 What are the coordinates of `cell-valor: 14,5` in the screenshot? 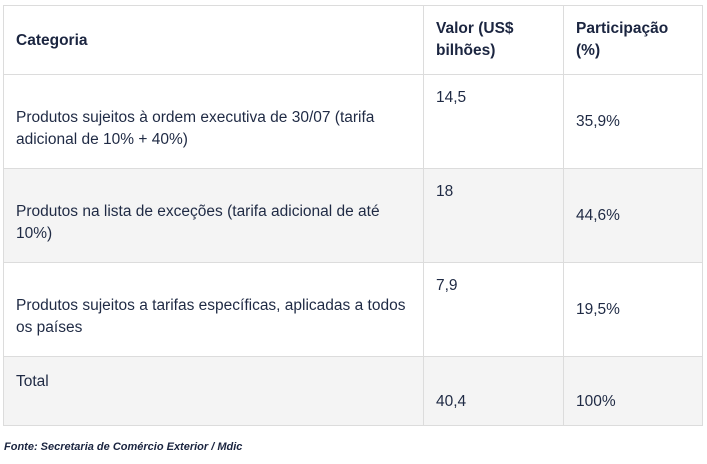 It's located at (493, 121).